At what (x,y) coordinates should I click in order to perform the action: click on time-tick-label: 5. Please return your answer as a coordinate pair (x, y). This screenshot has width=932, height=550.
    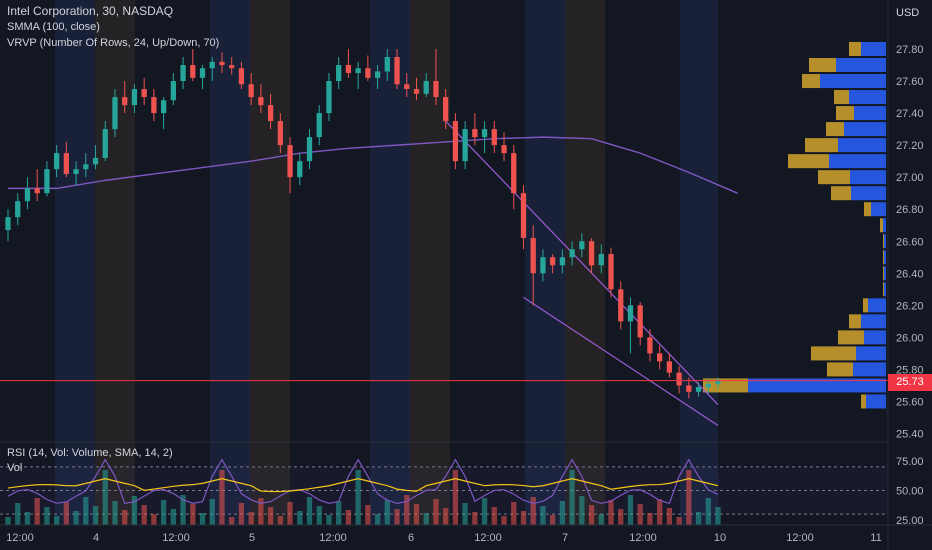
    Looking at the image, I should click on (252, 538).